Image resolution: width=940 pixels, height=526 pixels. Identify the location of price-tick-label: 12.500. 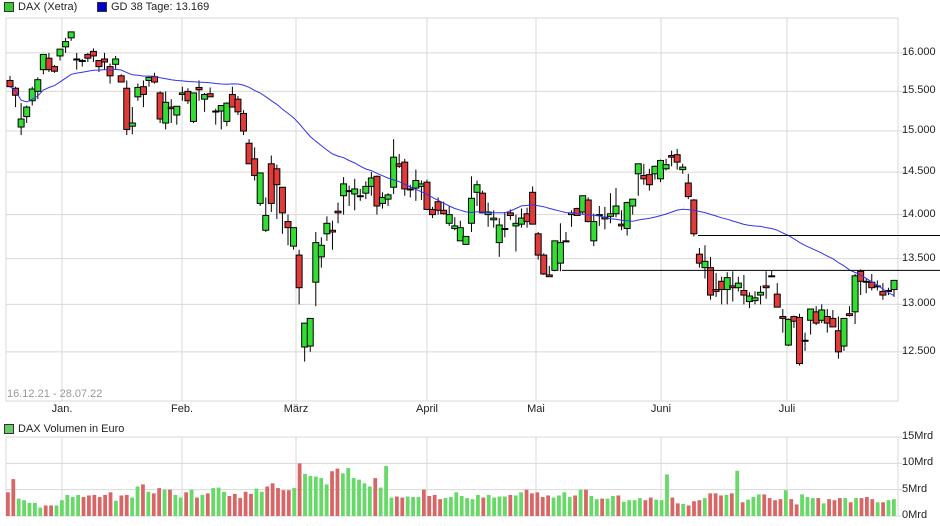
(919, 350).